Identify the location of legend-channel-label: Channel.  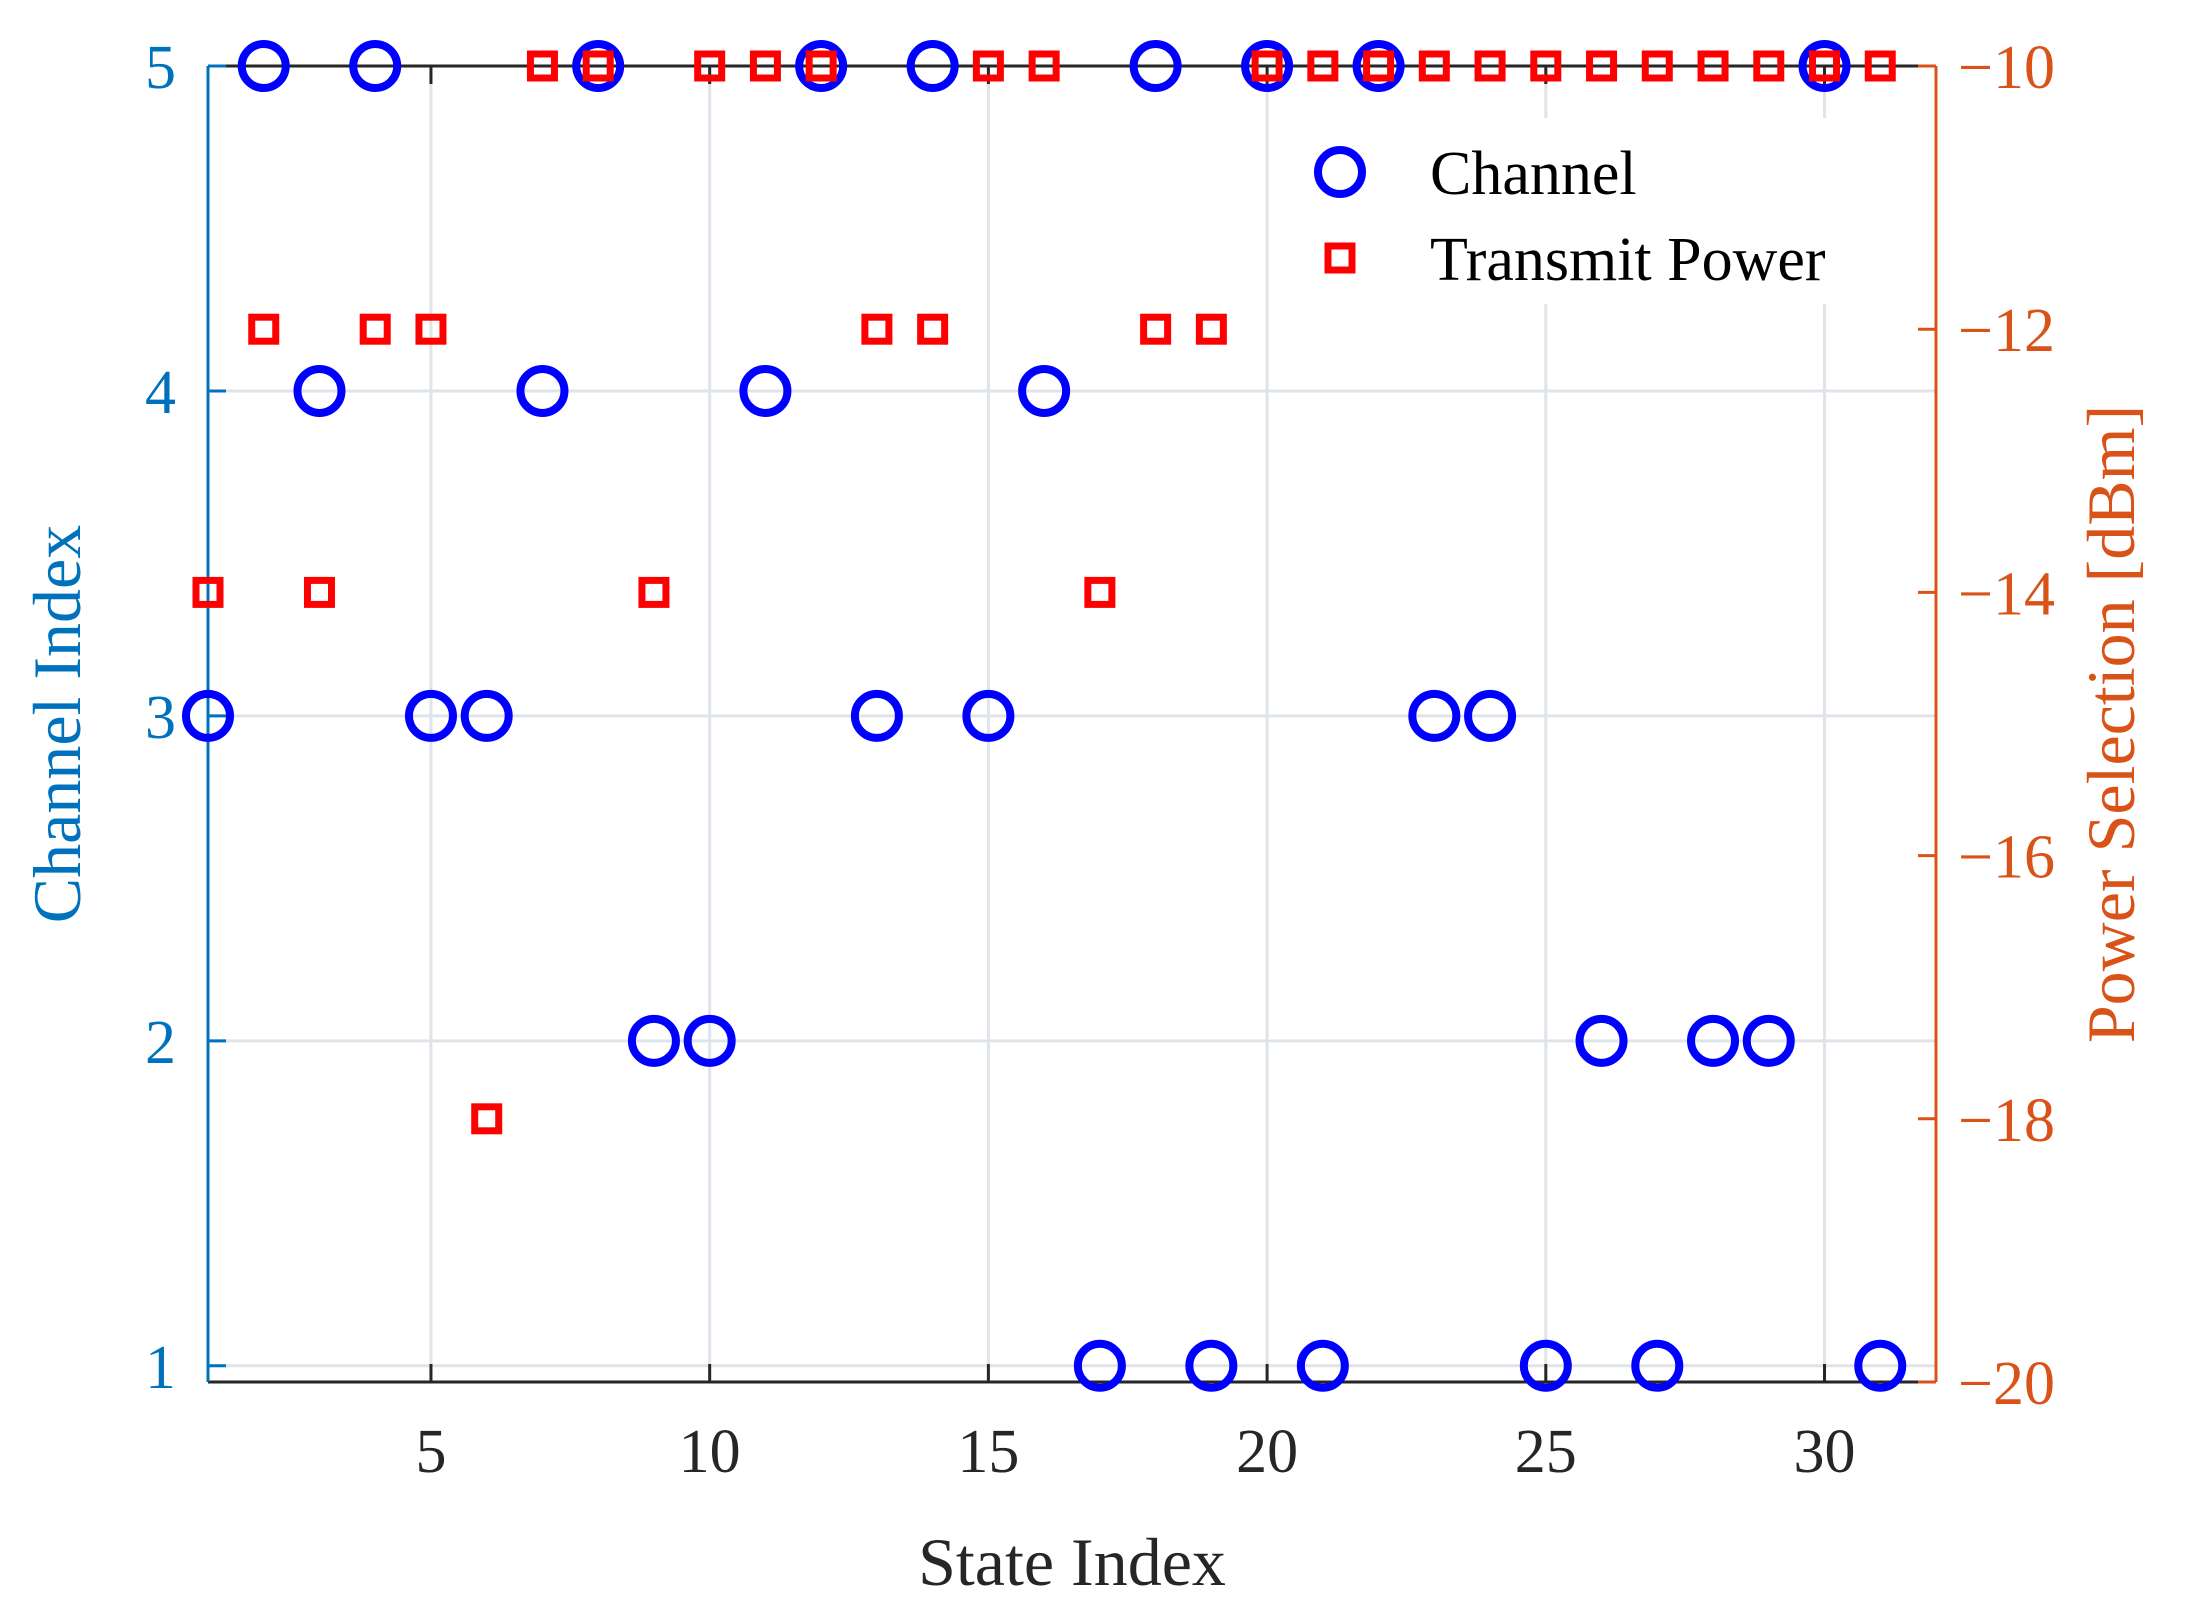
(1533, 174).